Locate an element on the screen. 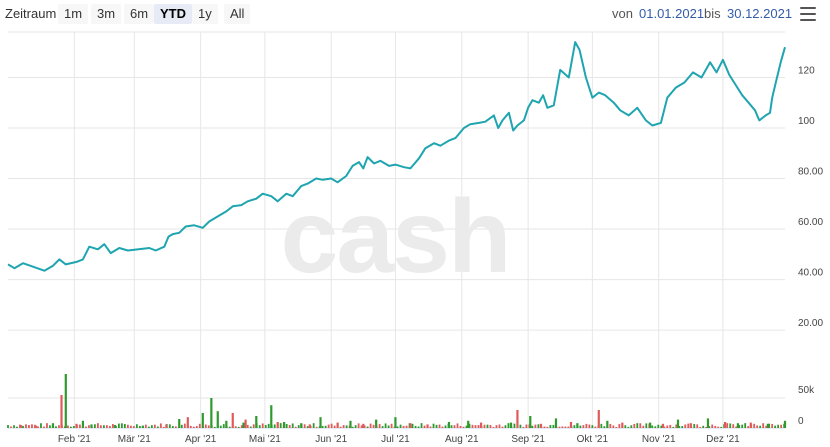 Image resolution: width=830 pixels, height=447 pixels. volume-tick-label: 50k is located at coordinates (806, 390).